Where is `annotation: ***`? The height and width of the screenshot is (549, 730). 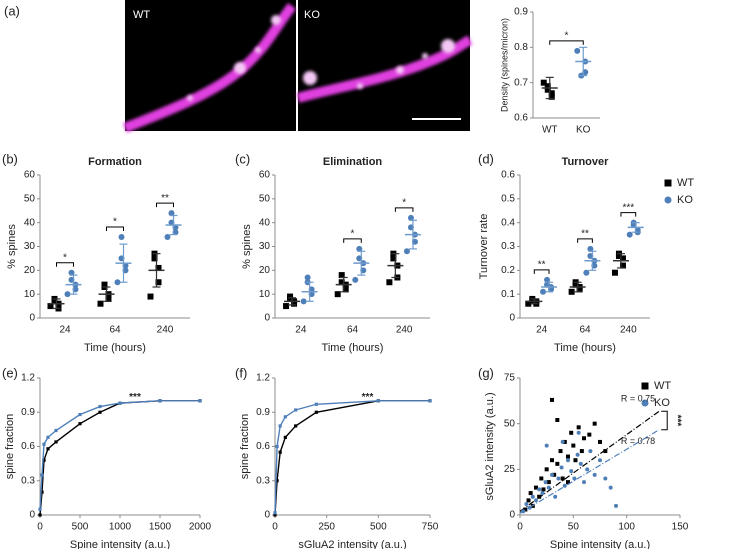
annotation: *** is located at coordinates (135, 397).